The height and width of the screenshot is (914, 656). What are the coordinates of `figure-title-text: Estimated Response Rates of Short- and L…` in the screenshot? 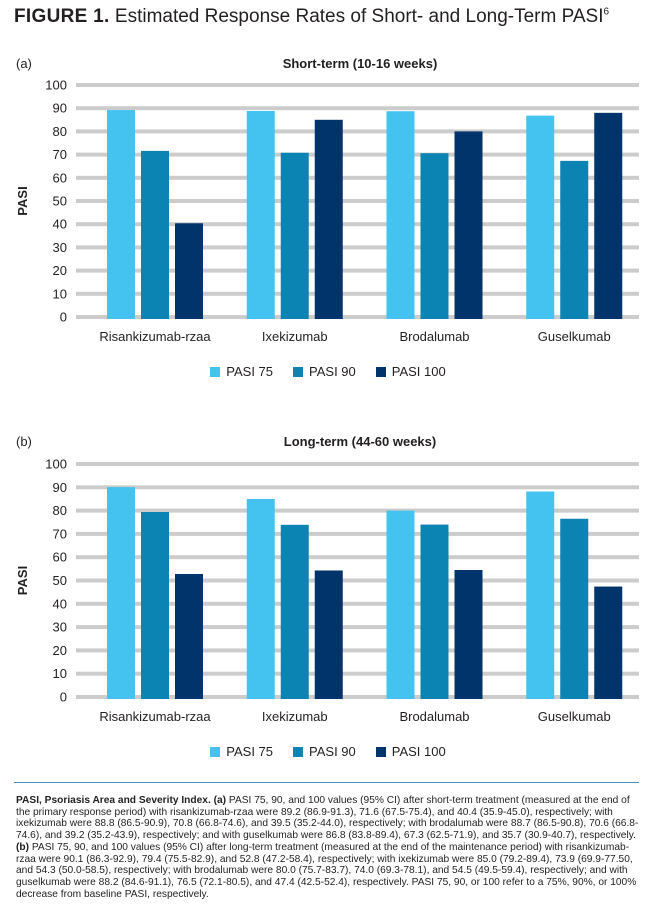 It's located at (359, 16).